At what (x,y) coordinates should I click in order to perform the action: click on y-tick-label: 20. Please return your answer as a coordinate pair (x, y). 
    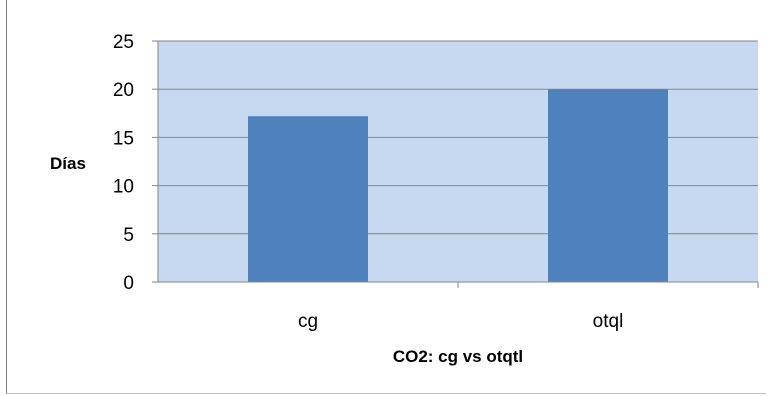
    Looking at the image, I should click on (123, 90).